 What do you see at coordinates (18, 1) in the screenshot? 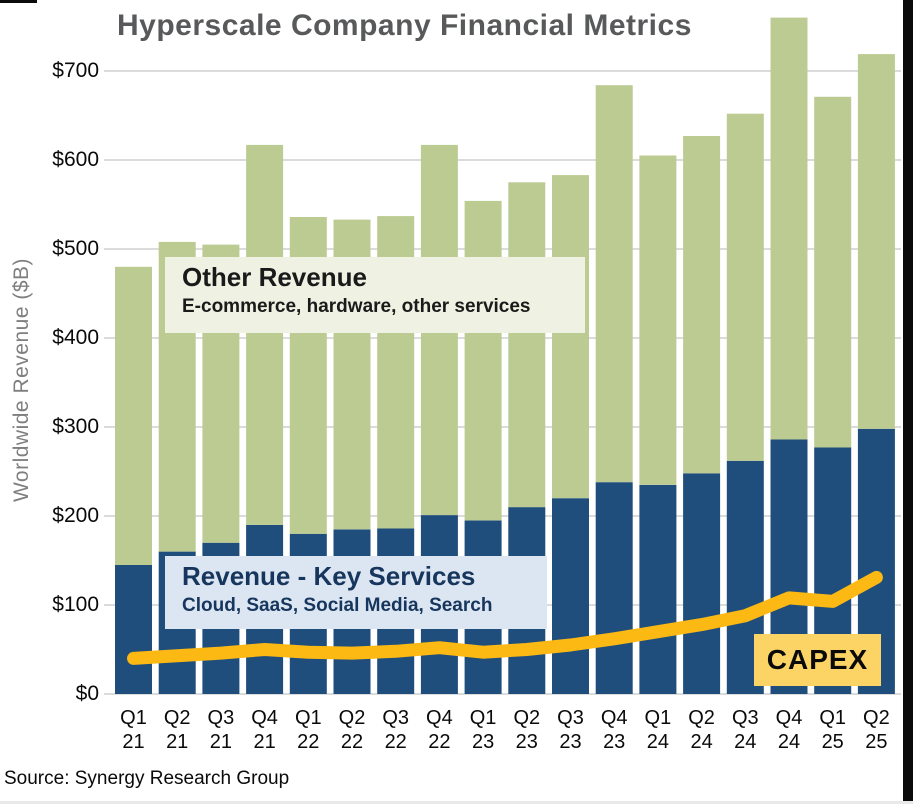
I see `top-left-border-mark` at bounding box center [18, 1].